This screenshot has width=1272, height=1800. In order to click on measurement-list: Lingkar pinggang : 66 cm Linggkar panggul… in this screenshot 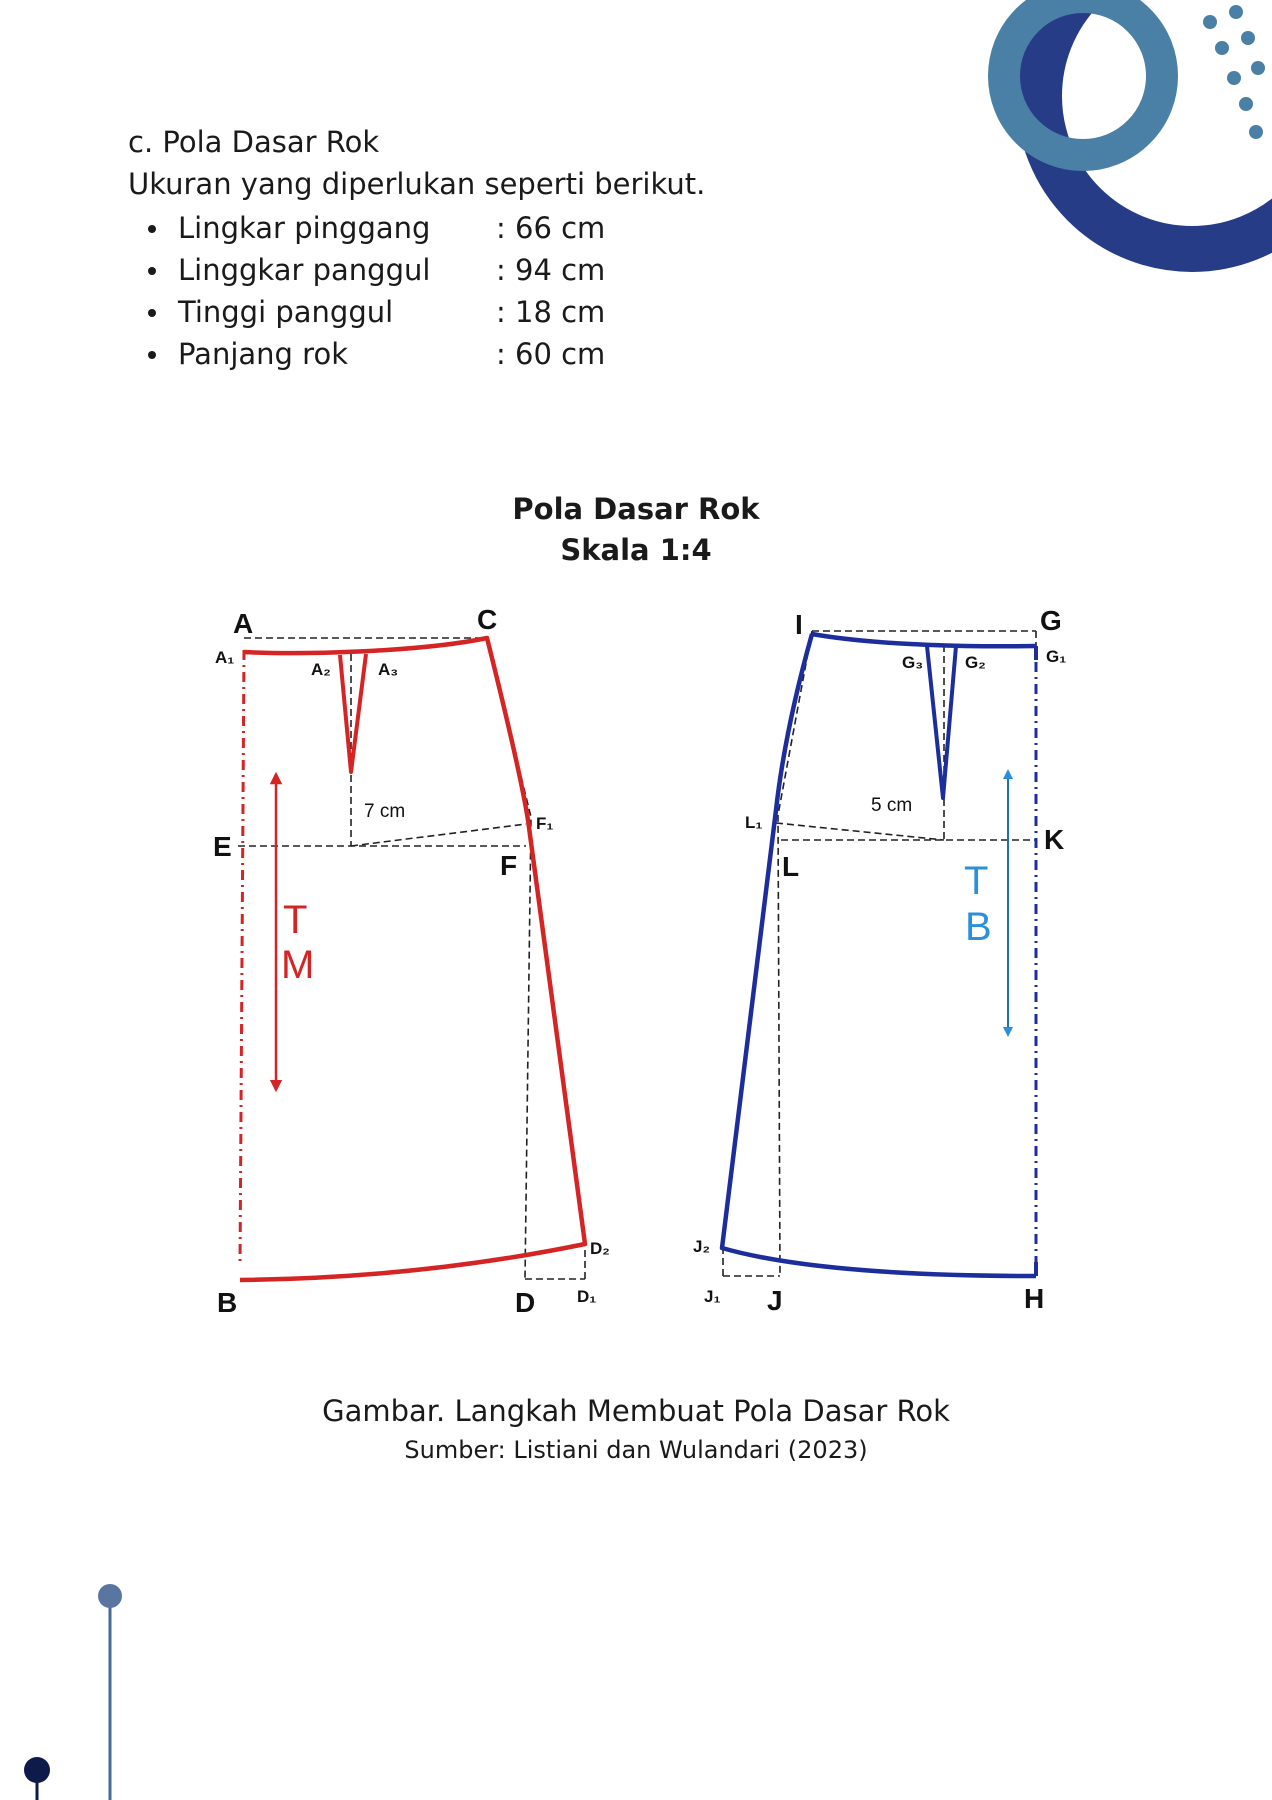, I will do `click(376, 291)`.